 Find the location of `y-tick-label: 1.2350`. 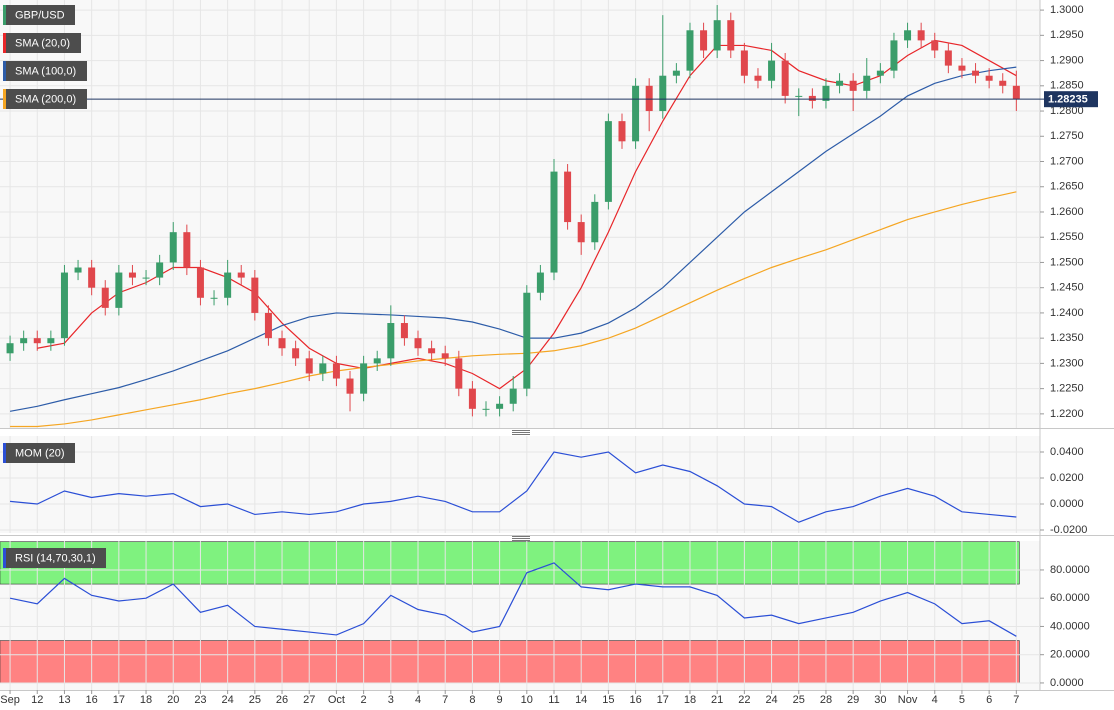

y-tick-label: 1.2350 is located at coordinates (1067, 338).